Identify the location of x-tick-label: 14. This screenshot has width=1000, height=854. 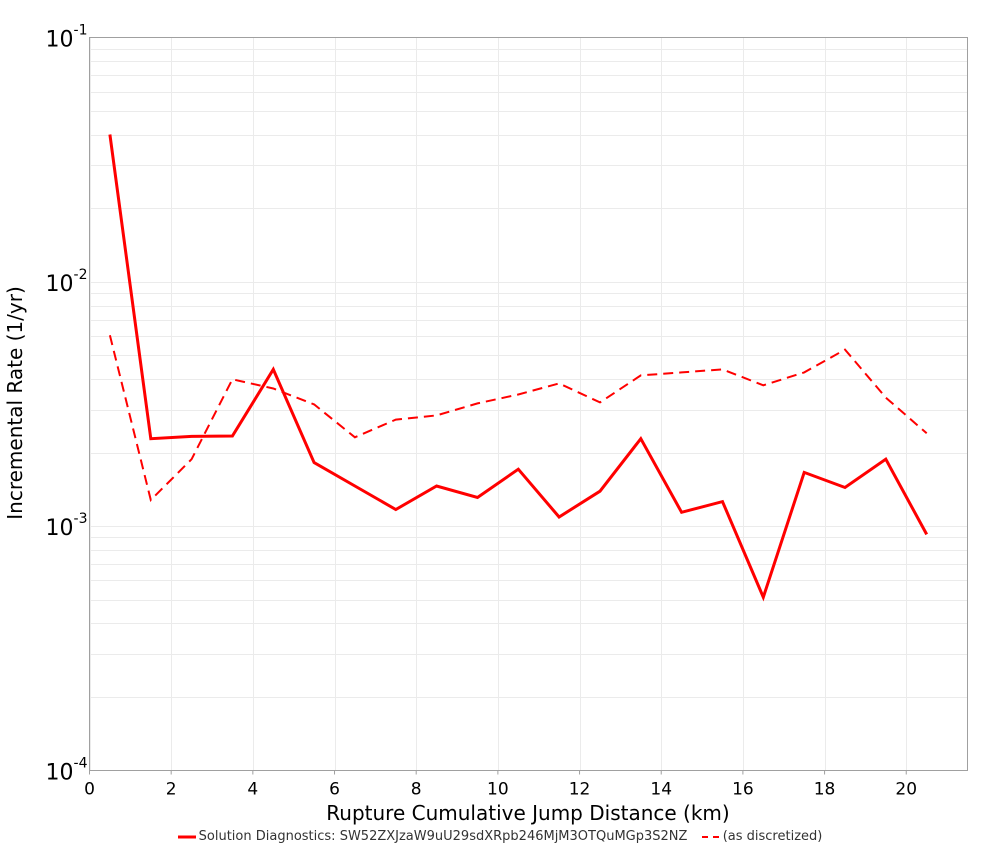
(661, 790).